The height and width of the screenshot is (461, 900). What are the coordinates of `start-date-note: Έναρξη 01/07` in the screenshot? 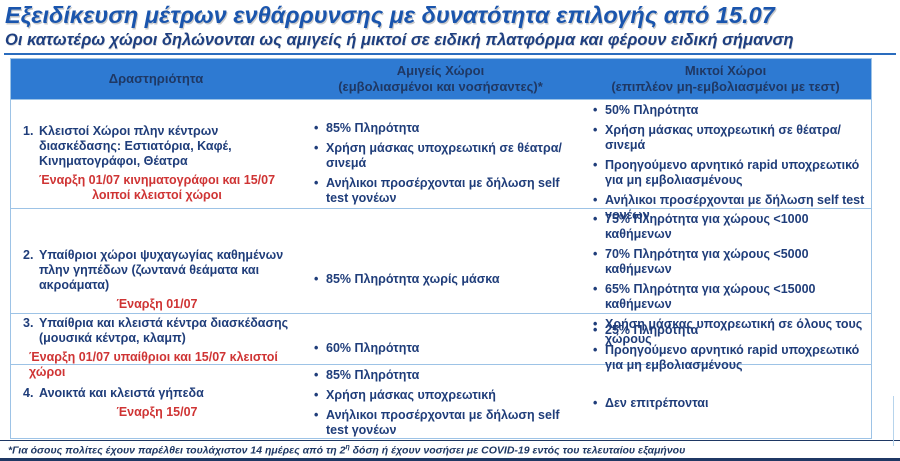 It's located at (157, 303).